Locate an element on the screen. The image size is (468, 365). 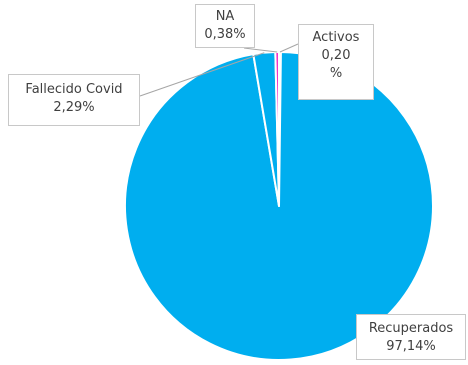
leader-line-na is located at coordinates (260, 50).